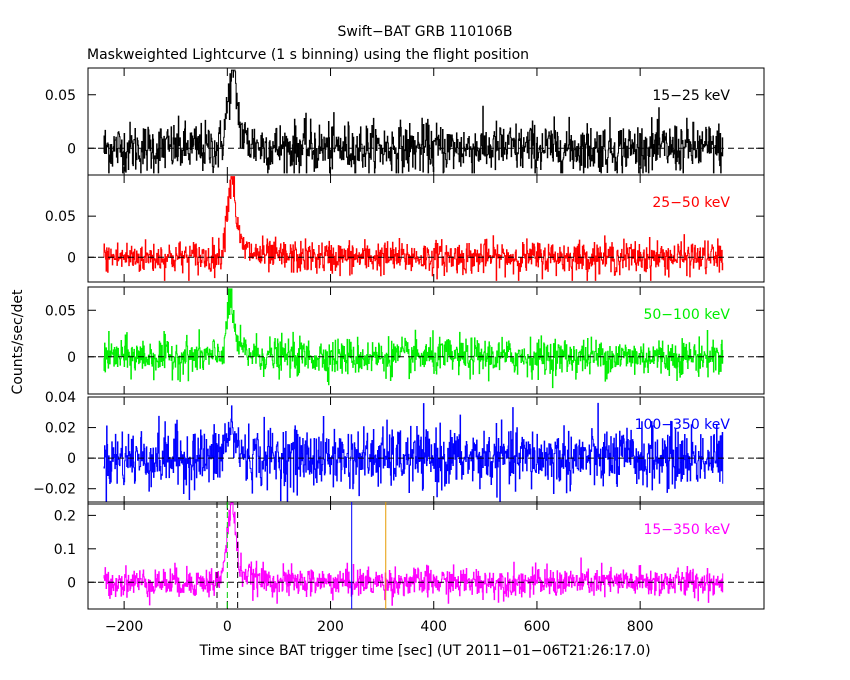  What do you see at coordinates (65, 550) in the screenshot?
I see `y-tick-label: 0.1` at bounding box center [65, 550].